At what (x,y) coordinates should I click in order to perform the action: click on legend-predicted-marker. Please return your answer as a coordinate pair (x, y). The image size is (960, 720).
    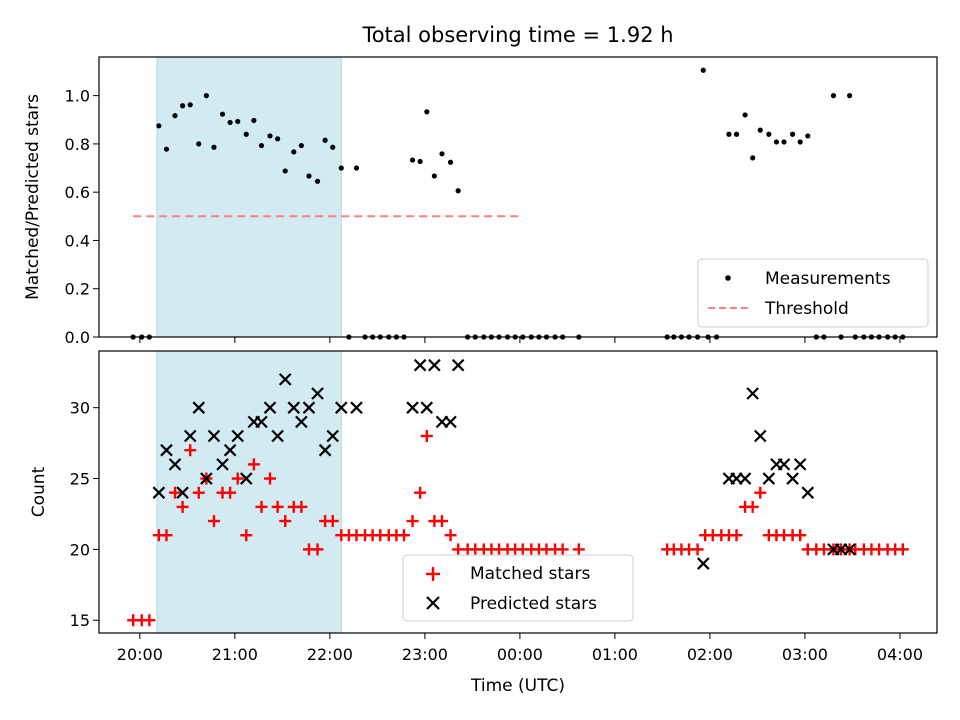
    Looking at the image, I should click on (433, 603).